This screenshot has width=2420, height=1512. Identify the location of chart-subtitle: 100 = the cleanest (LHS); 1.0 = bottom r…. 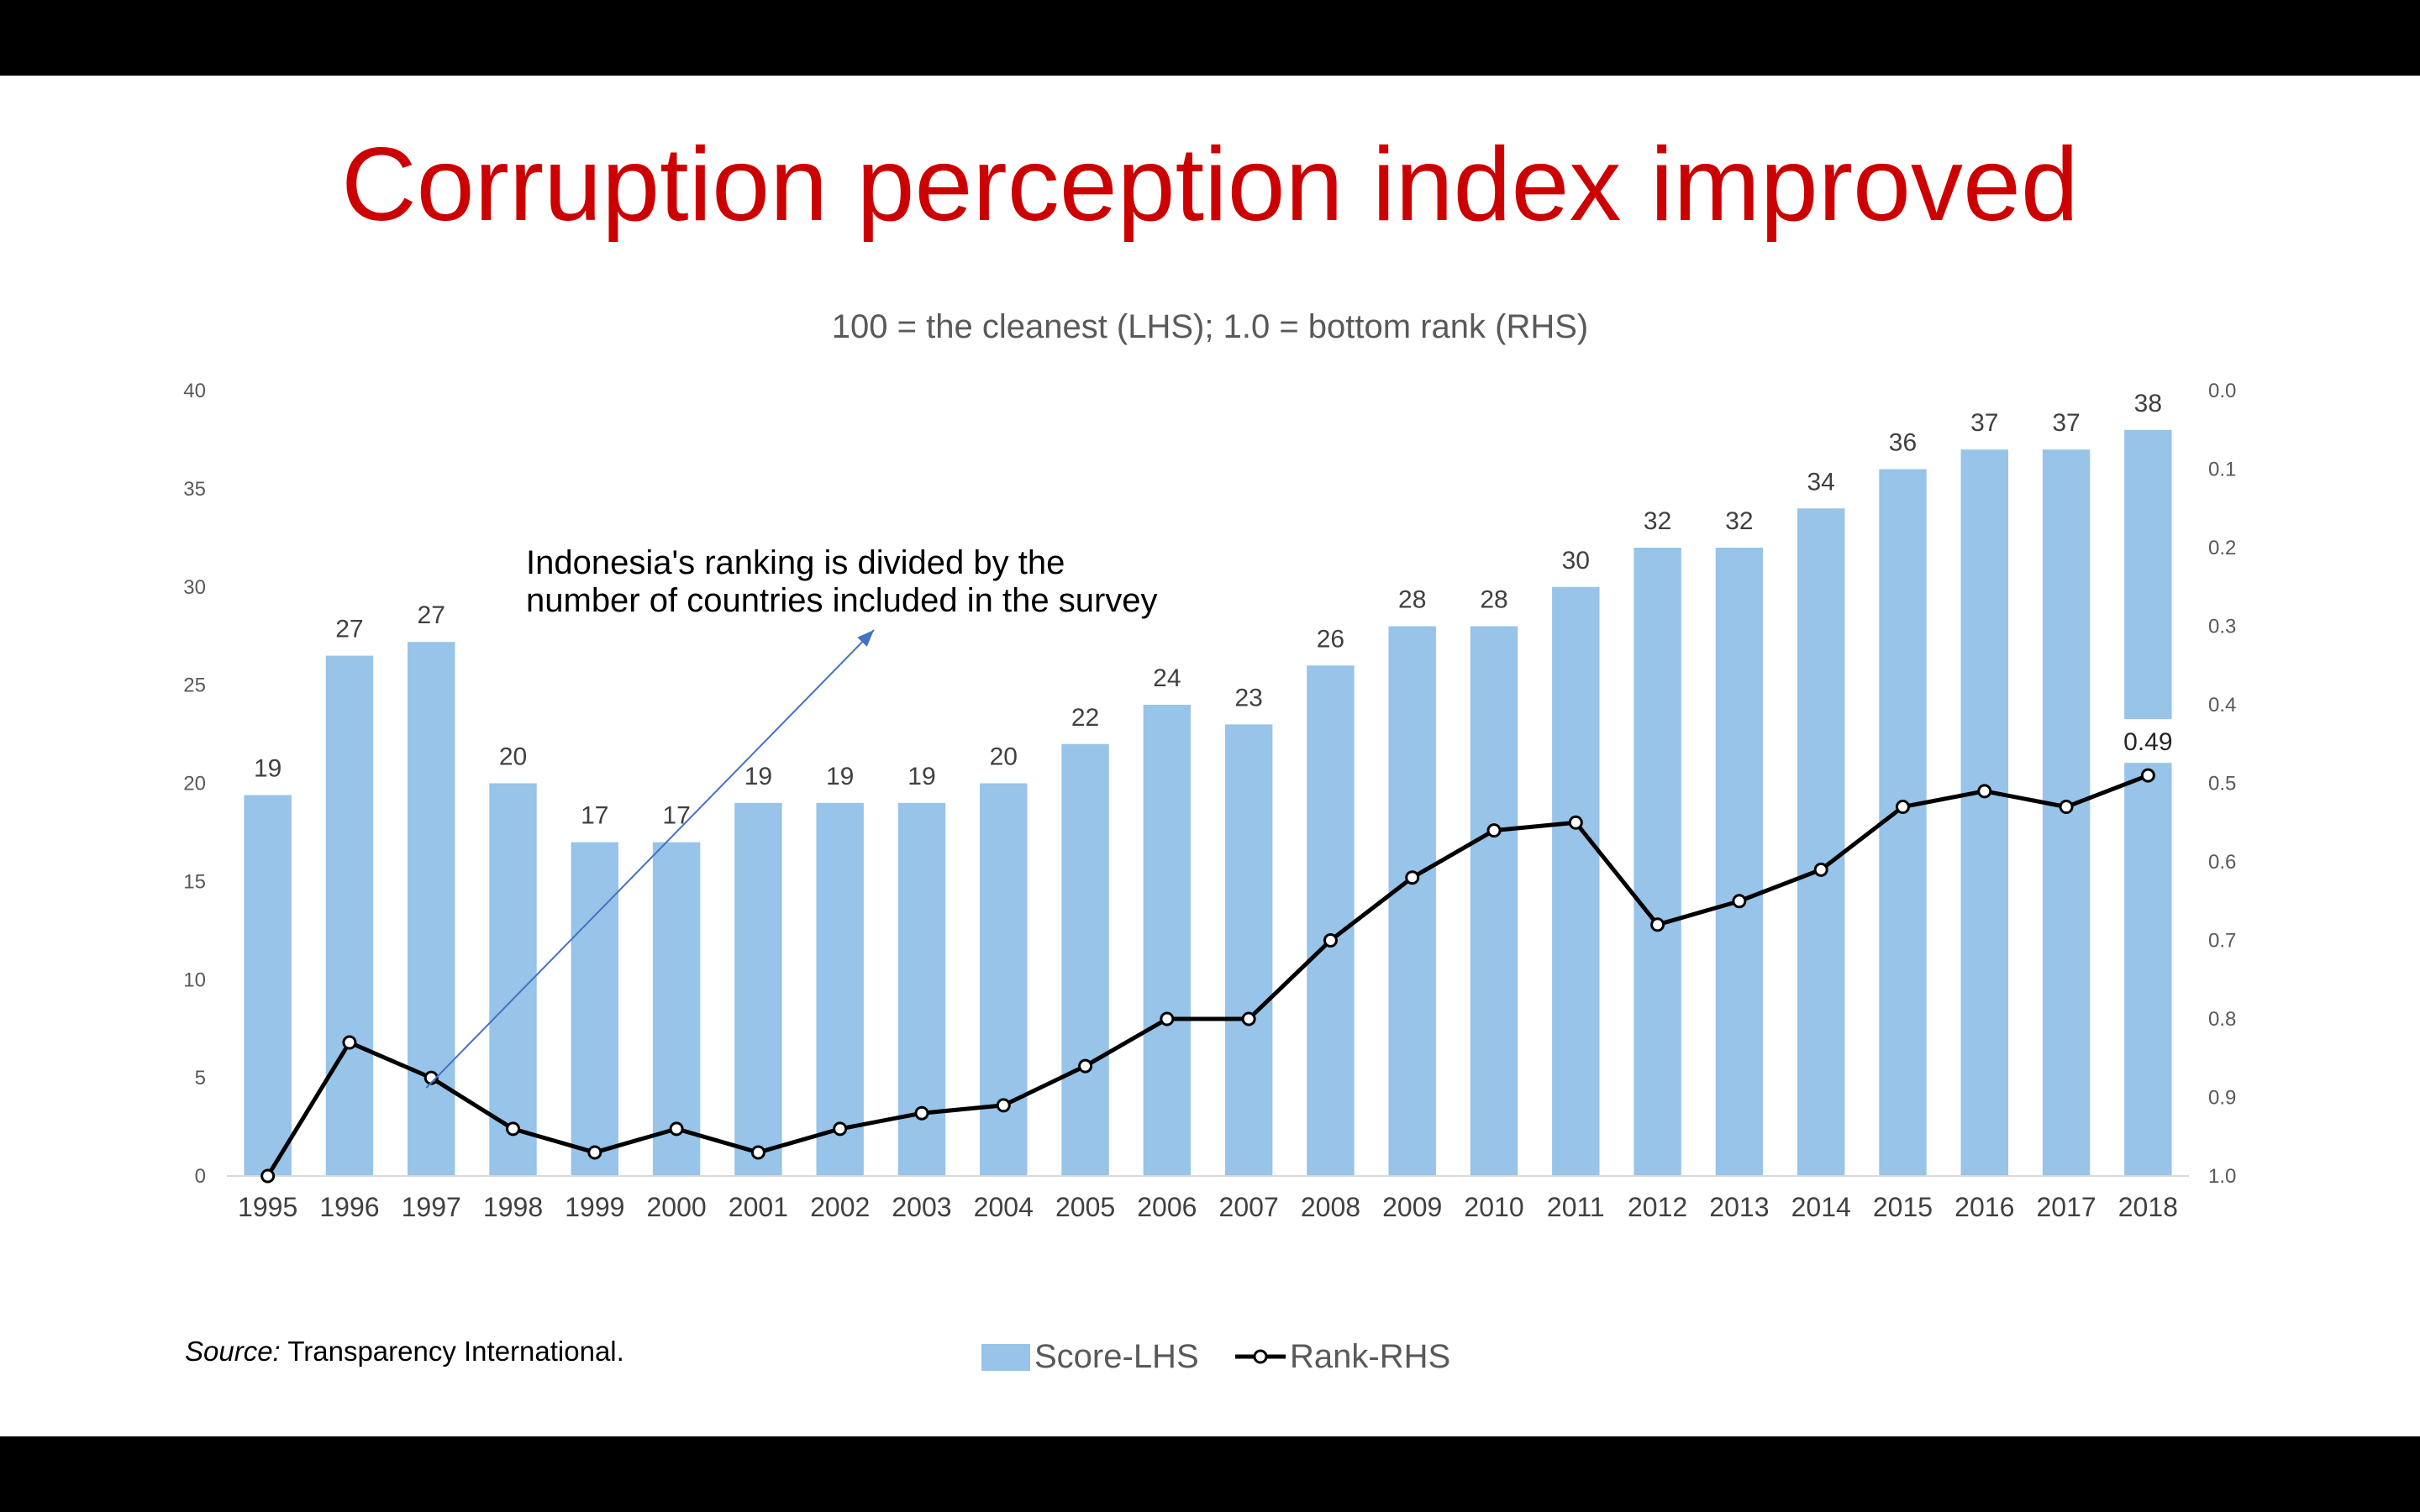
(1210, 326).